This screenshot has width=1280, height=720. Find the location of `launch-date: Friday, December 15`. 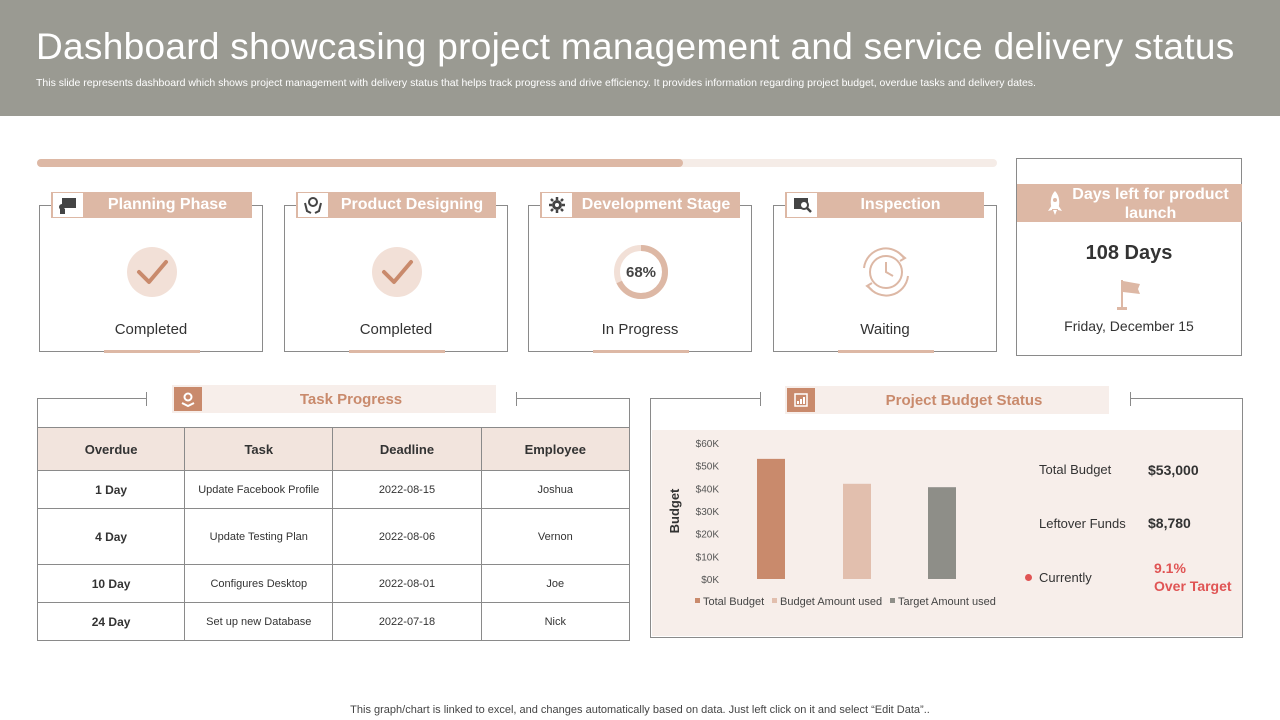

launch-date: Friday, December 15 is located at coordinates (1129, 326).